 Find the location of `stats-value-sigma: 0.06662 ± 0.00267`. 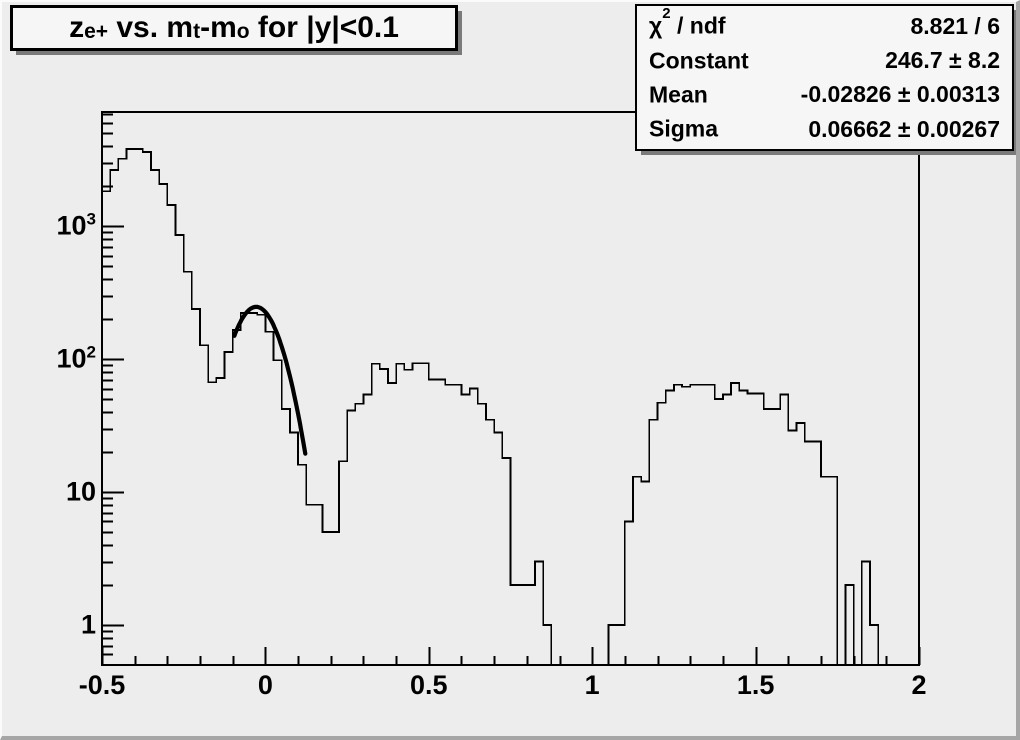

stats-value-sigma: 0.06662 ± 0.00267 is located at coordinates (904, 128).